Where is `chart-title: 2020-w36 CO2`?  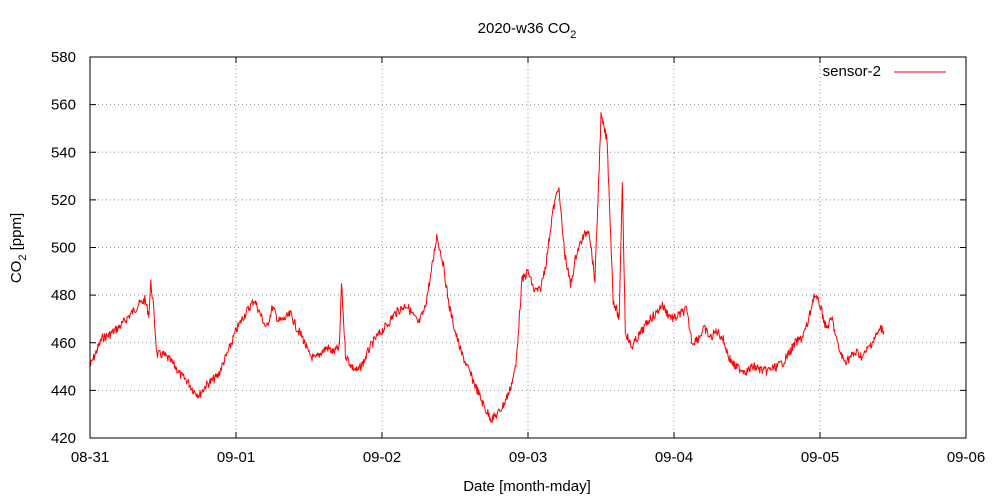
chart-title: 2020-w36 CO2 is located at coordinates (527, 30).